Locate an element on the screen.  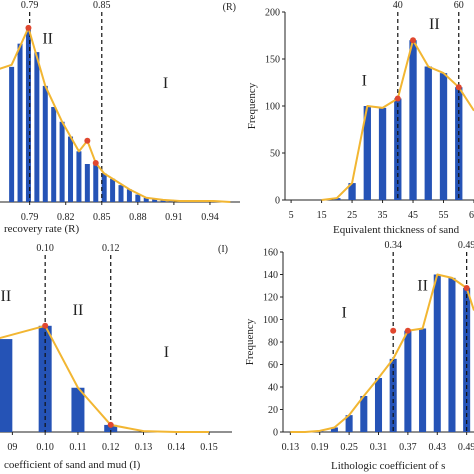
x-tick-label: 0.91 is located at coordinates (174, 217).